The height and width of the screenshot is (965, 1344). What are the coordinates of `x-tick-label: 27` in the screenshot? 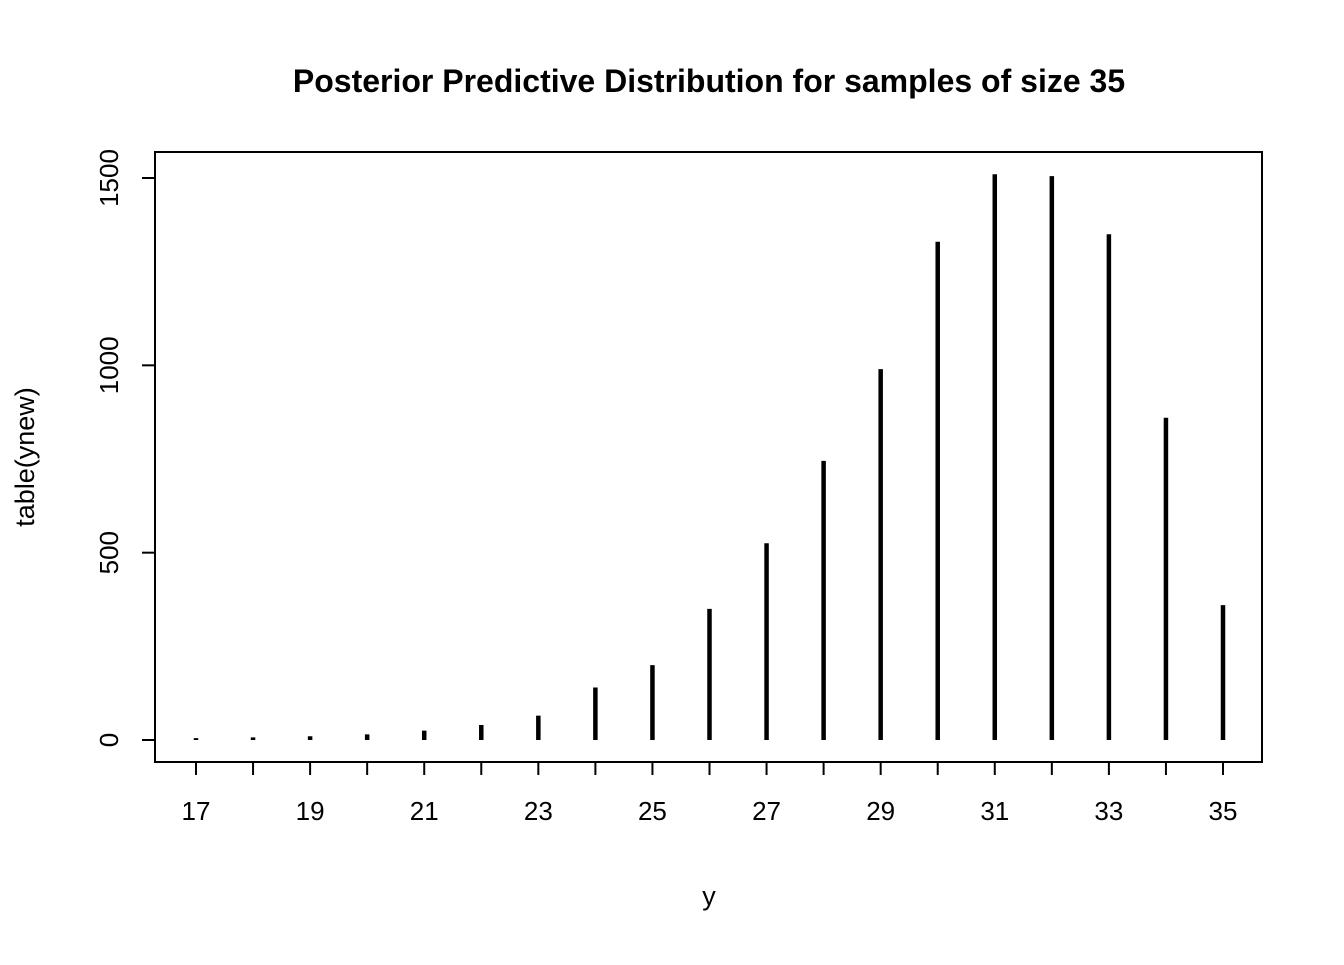 It's located at (766, 811).